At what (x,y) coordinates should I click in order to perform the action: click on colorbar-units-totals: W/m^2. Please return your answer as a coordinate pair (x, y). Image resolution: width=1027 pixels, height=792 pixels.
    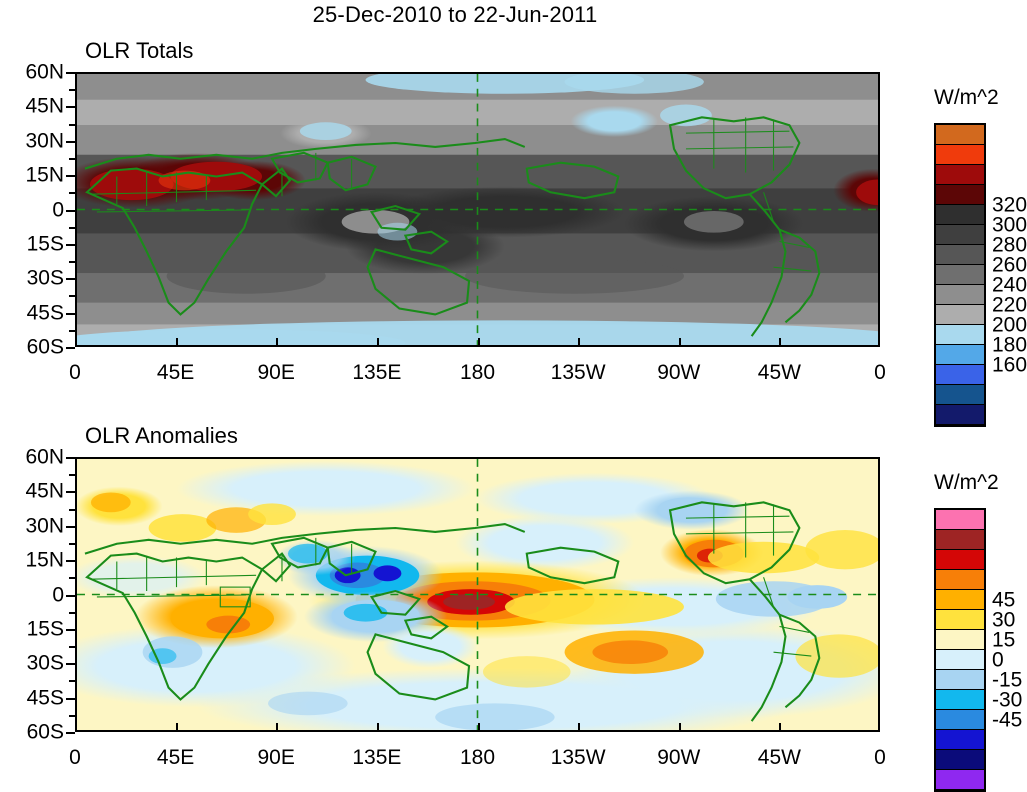
    Looking at the image, I should click on (966, 97).